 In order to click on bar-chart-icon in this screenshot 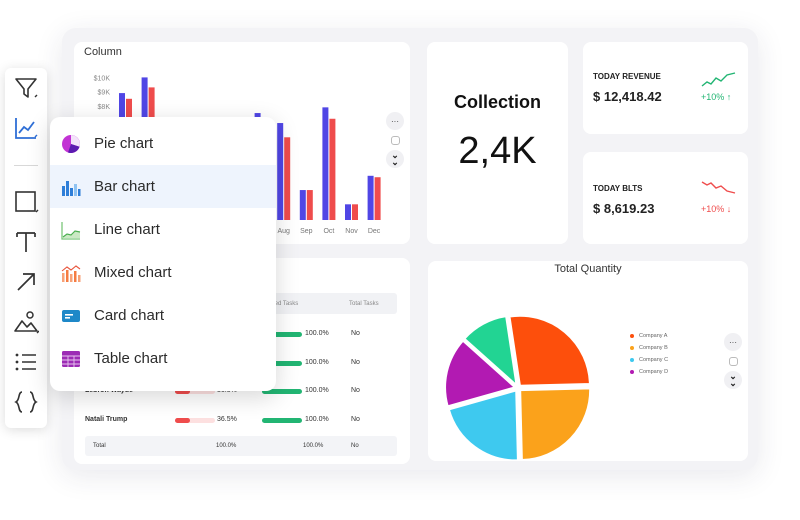, I will do `click(71, 187)`.